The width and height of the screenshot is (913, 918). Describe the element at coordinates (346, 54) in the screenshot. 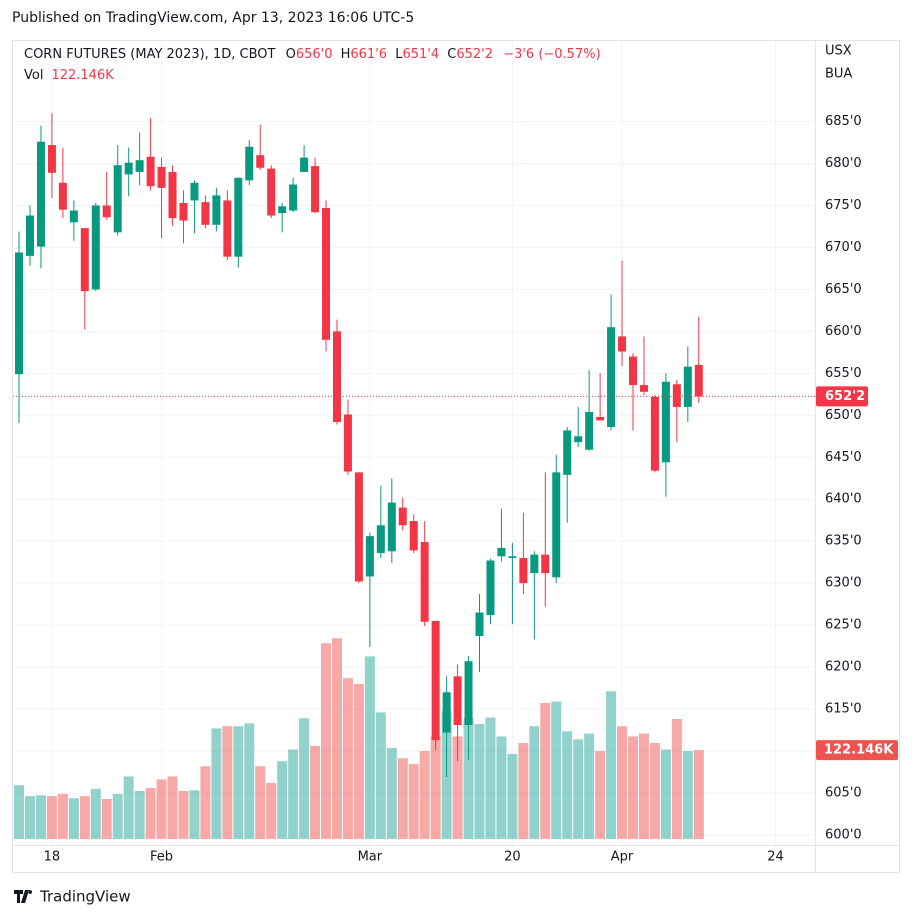

I see `ohlc-name: H` at that location.